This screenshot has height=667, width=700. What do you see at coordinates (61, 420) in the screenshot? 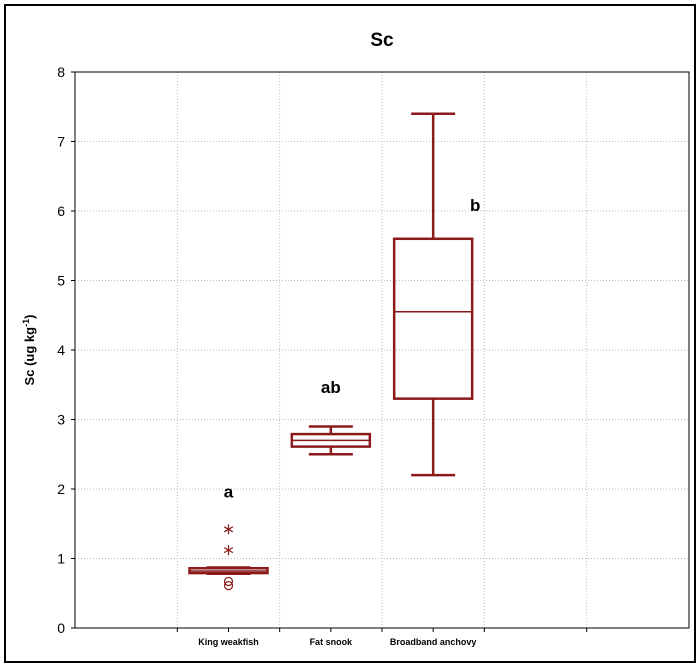
I see `y-tick-label: 3` at bounding box center [61, 420].